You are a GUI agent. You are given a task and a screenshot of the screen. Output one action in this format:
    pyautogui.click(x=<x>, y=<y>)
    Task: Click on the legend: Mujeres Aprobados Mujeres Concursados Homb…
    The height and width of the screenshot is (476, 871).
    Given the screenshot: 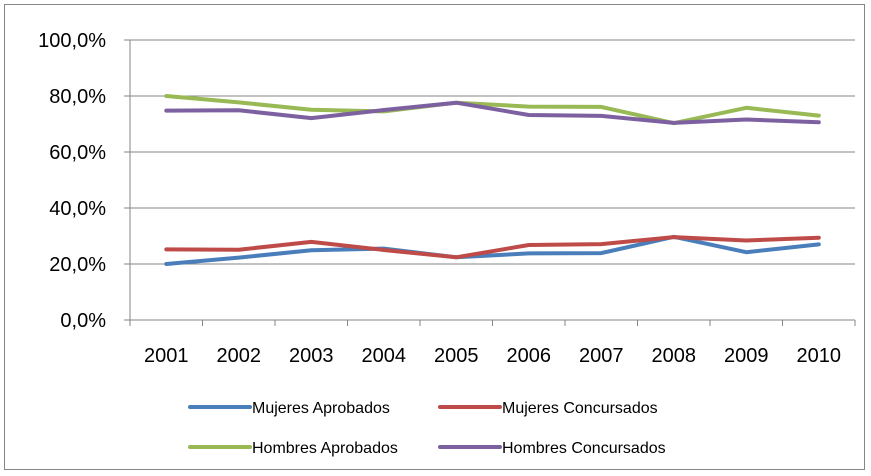 What is the action you would take?
    pyautogui.click(x=427, y=428)
    